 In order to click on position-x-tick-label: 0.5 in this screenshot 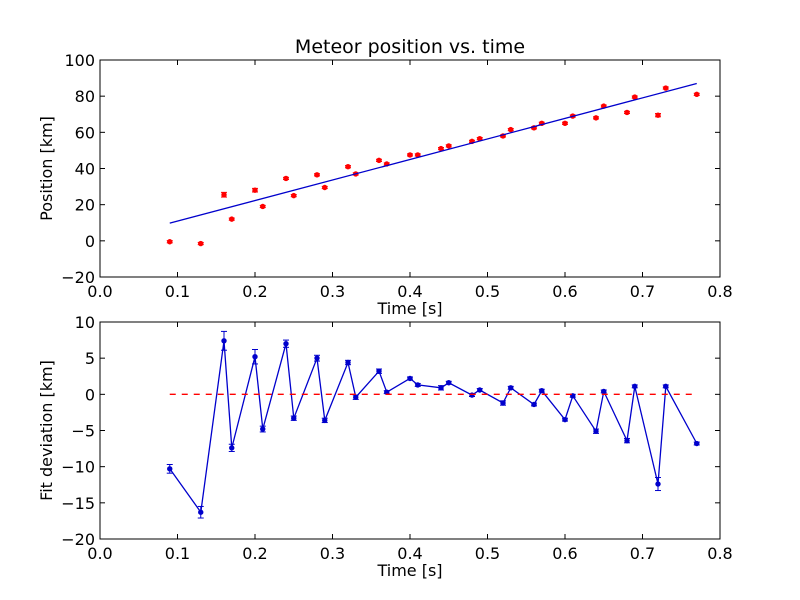, I will do `click(487, 291)`.